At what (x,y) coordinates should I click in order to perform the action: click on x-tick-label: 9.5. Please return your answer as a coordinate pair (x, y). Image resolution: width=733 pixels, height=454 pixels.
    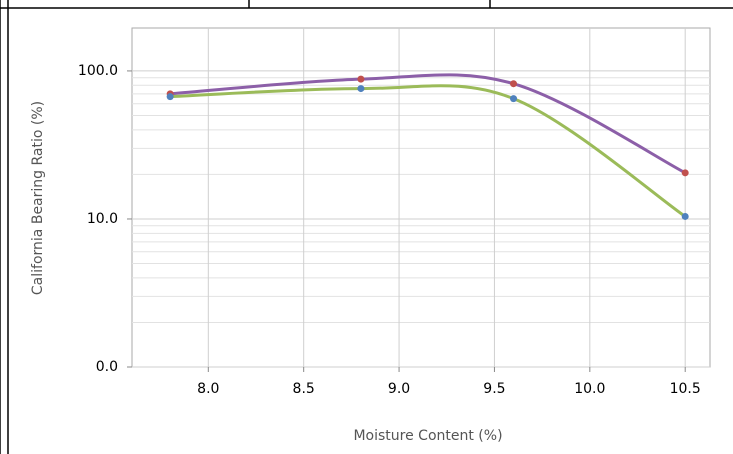
    Looking at the image, I should click on (494, 389).